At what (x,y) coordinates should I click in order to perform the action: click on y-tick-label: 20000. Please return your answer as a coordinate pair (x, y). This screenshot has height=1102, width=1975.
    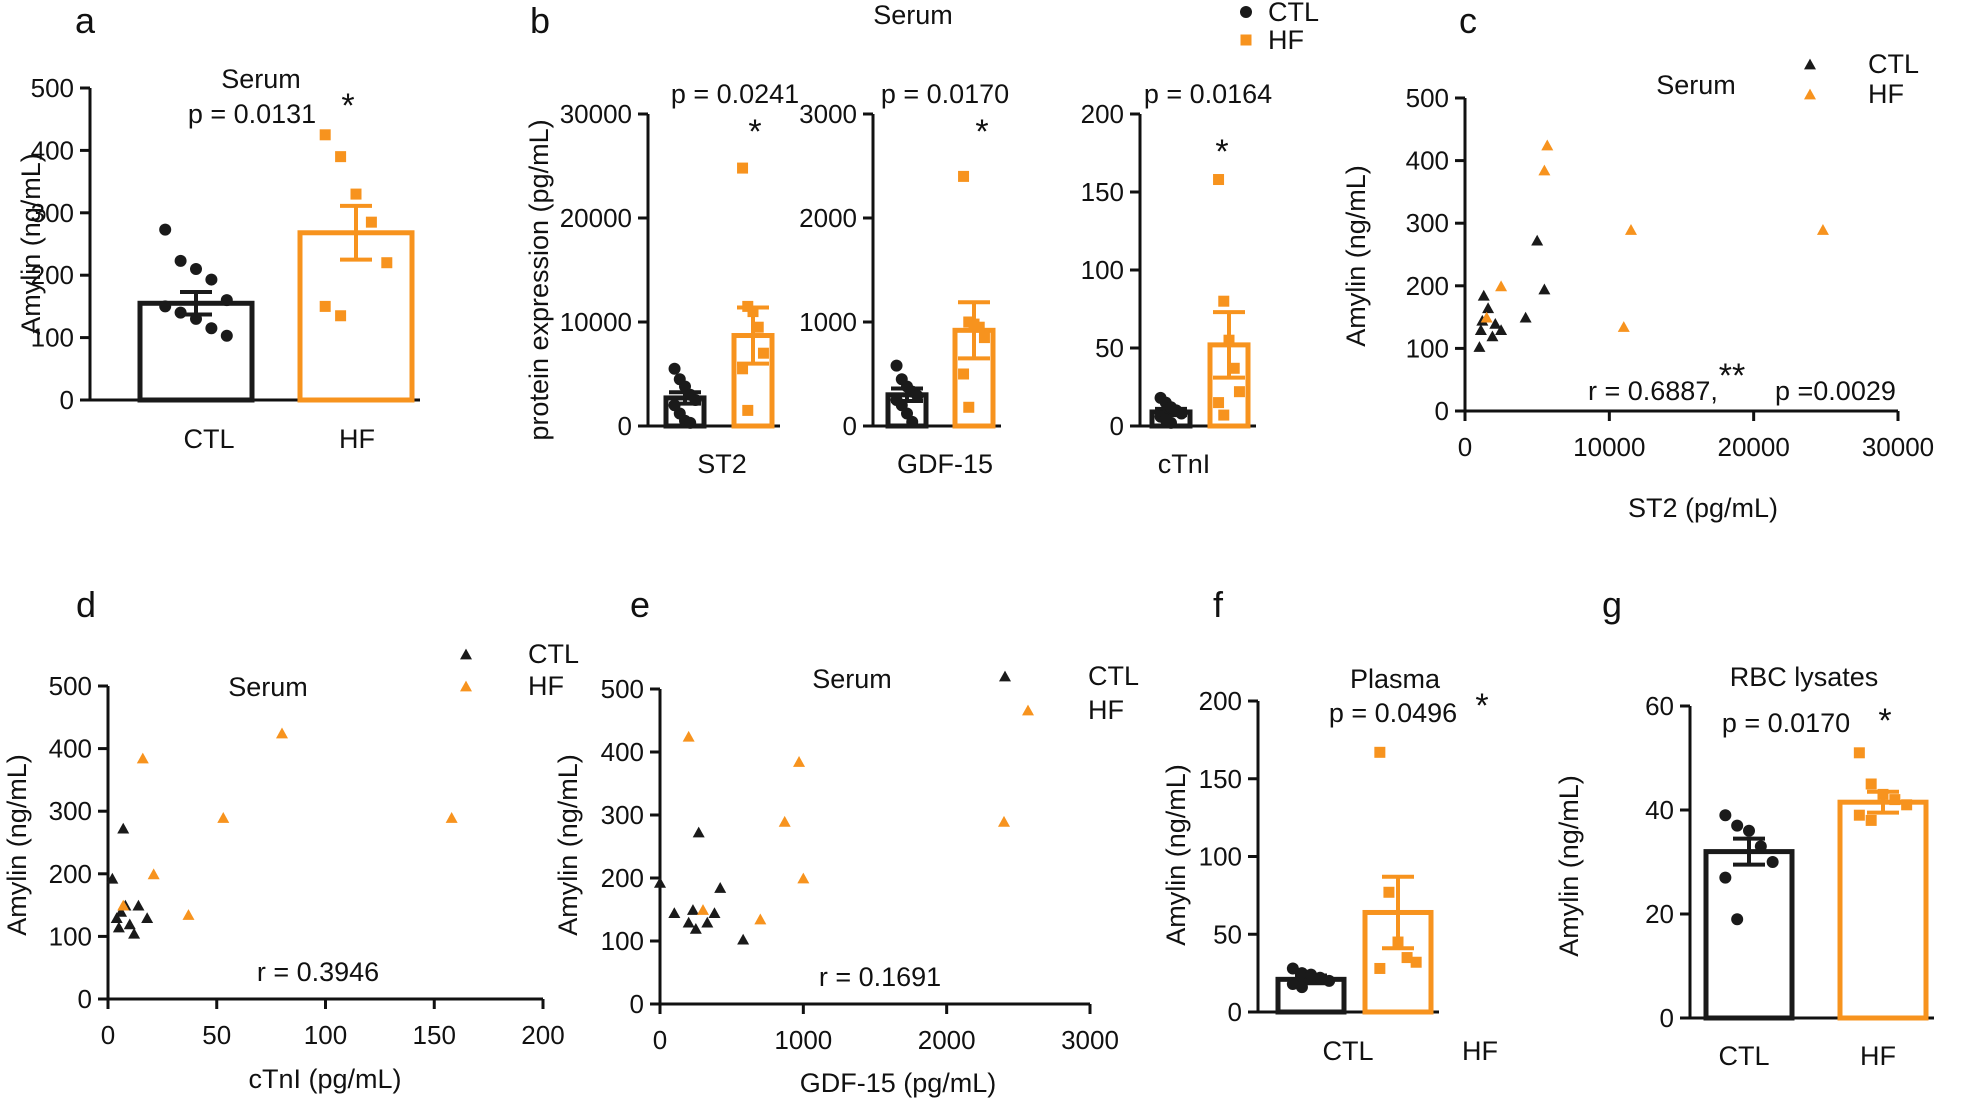
    Looking at the image, I should click on (596, 218).